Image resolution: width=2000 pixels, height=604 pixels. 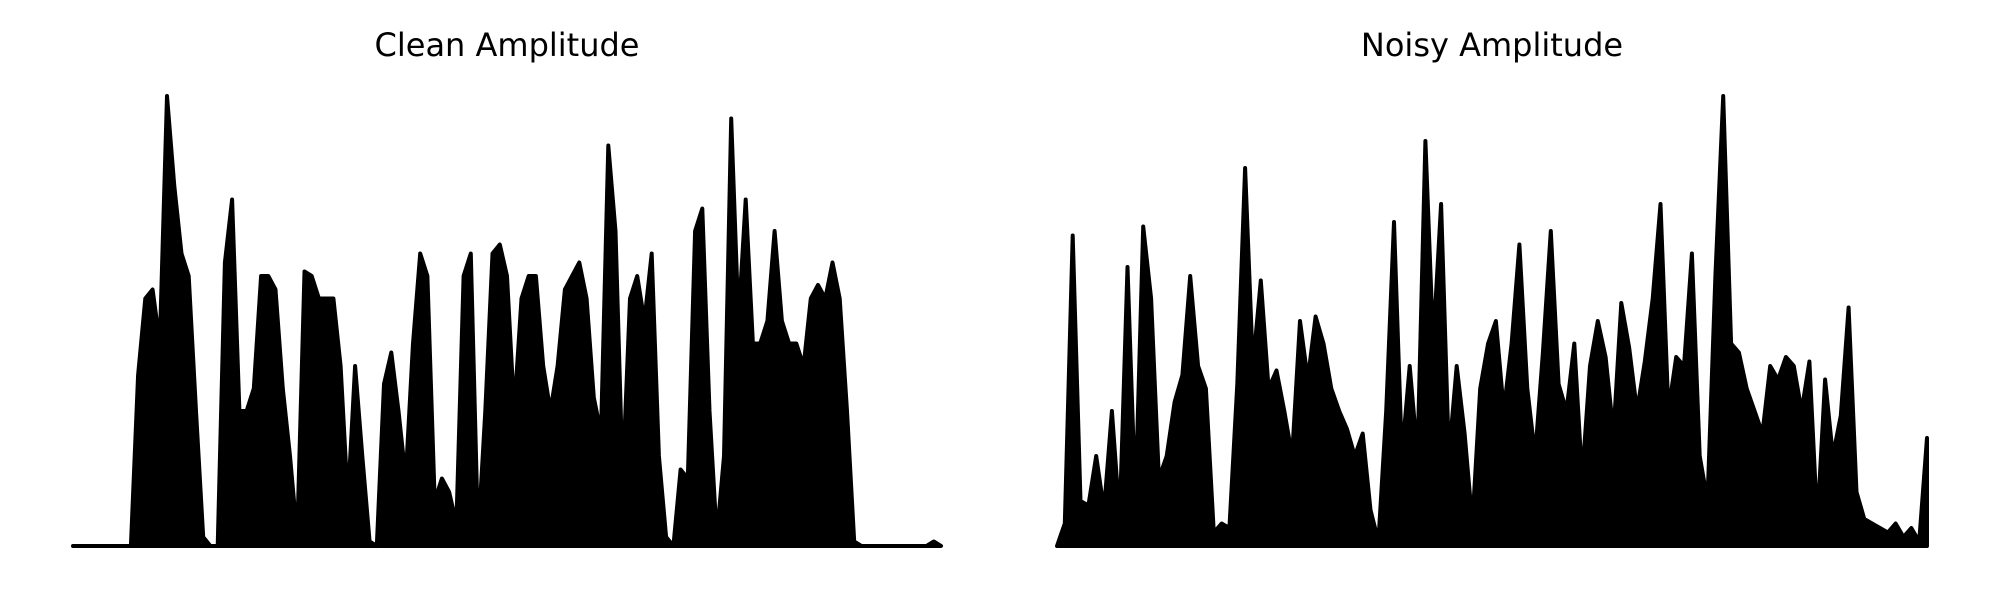 I want to click on chart-title: Clean Amplitude, so click(x=507, y=45).